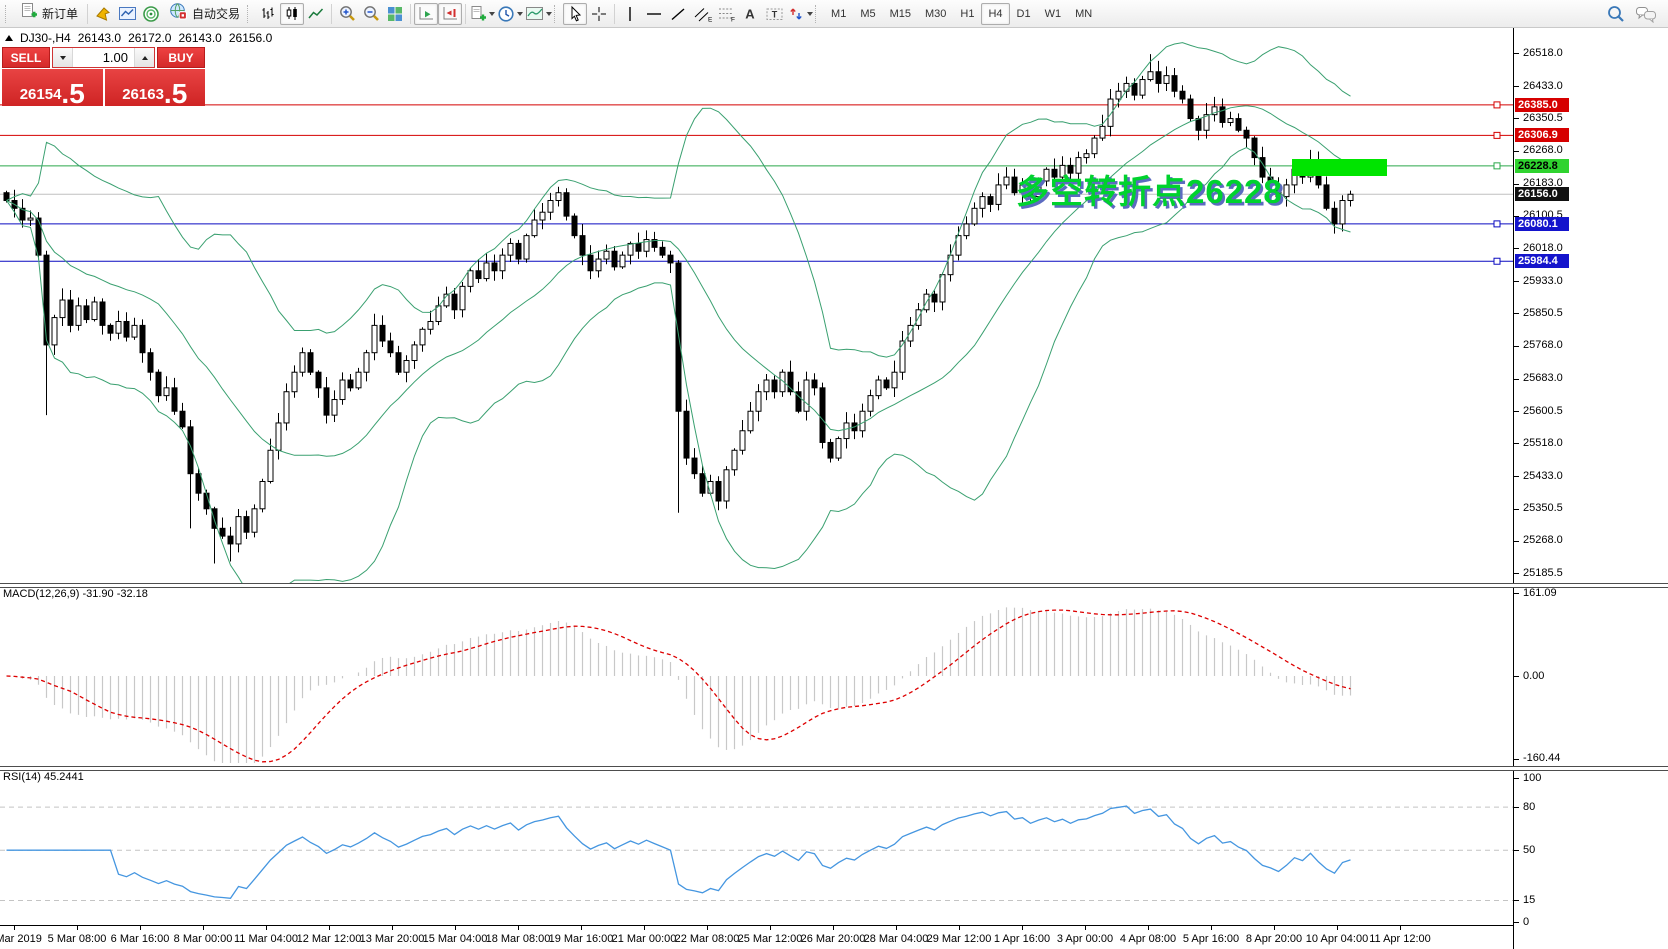 The width and height of the screenshot is (1668, 949). I want to click on sell-button: SELL, so click(26, 57).